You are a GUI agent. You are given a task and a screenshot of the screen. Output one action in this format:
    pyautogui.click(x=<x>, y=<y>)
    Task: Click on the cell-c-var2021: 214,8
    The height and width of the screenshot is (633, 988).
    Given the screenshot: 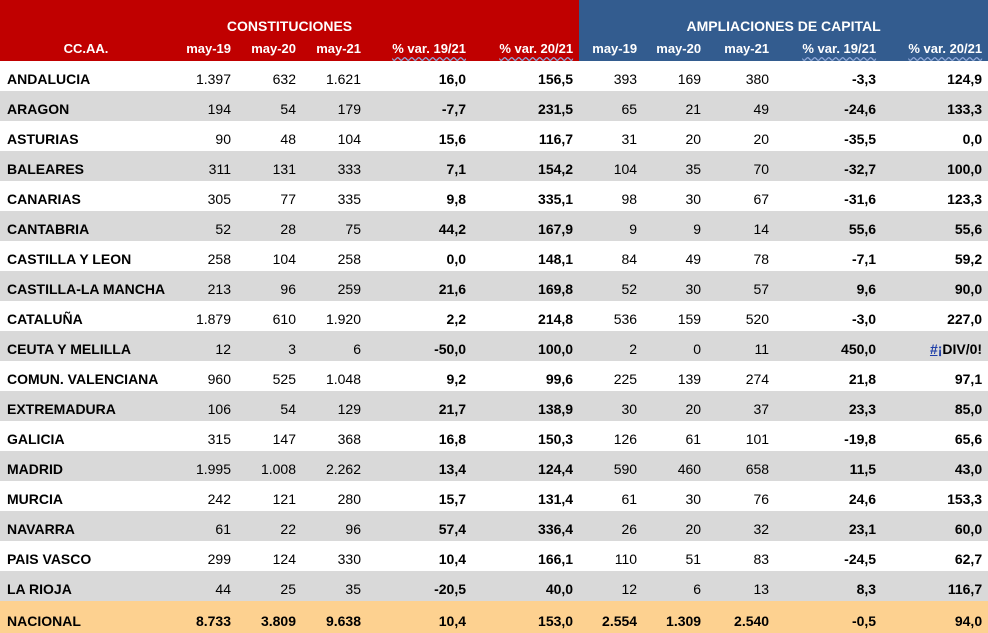 What is the action you would take?
    pyautogui.click(x=526, y=316)
    